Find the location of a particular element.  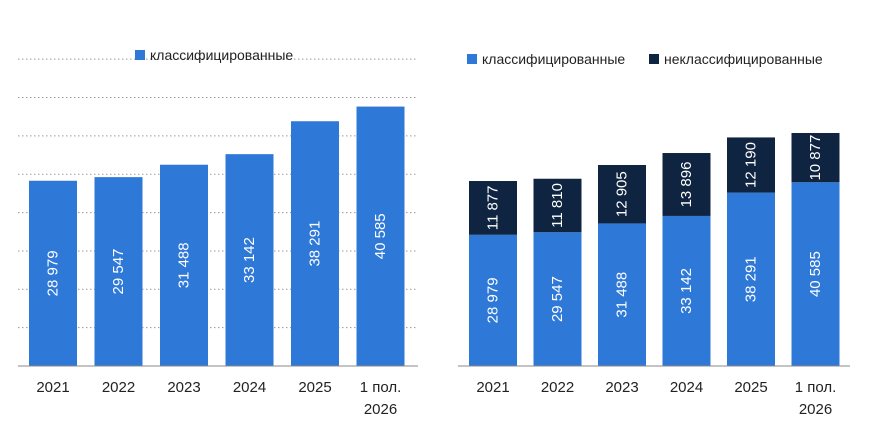

bar-value-label: 11 877 is located at coordinates (493, 208).